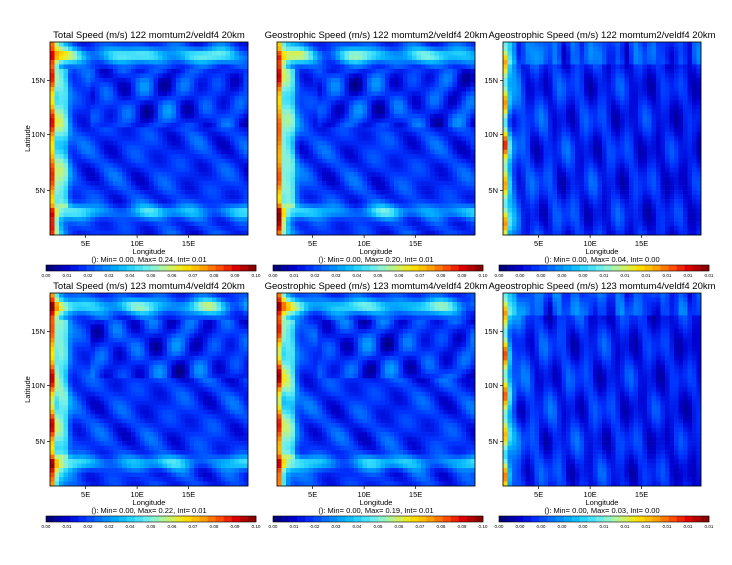  Describe the element at coordinates (179, 268) in the screenshot. I see `colorbar-segment` at that location.